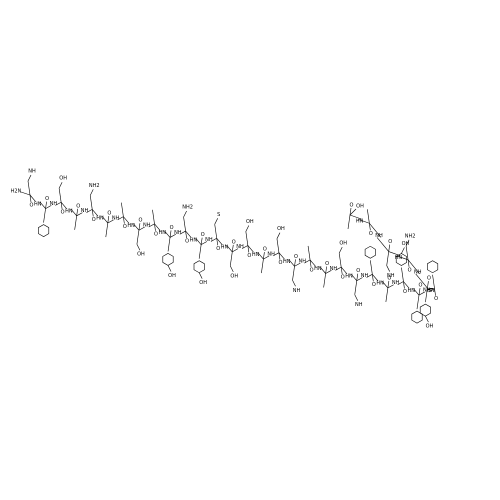 The height and width of the screenshot is (500, 500). I want to click on side-label: NH2, so click(94, 186).